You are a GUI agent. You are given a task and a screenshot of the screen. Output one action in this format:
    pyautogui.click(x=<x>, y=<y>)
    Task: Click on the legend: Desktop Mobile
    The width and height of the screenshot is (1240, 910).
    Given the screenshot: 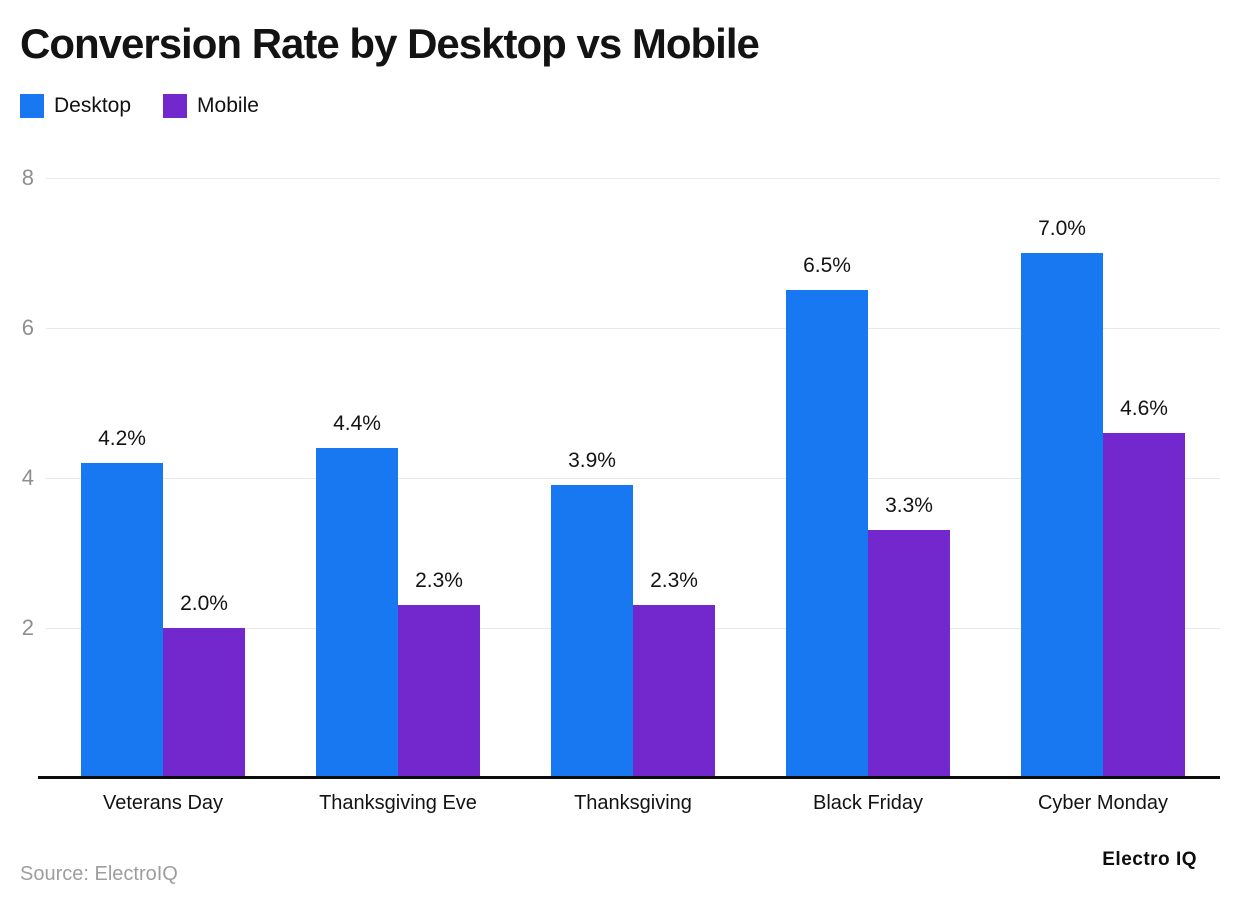 What is the action you would take?
    pyautogui.click(x=139, y=106)
    